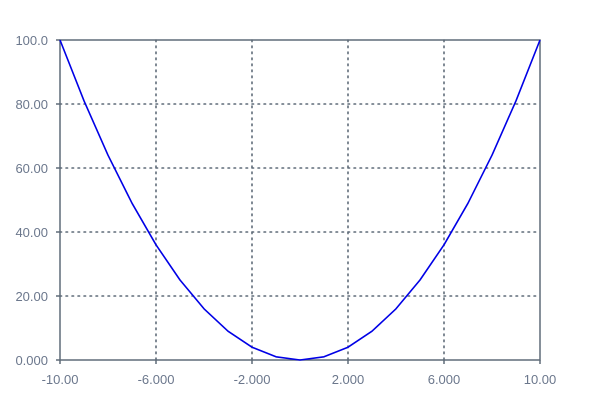 This screenshot has width=600, height=400. What do you see at coordinates (252, 379) in the screenshot?
I see `x-tick-label: -2.000` at bounding box center [252, 379].